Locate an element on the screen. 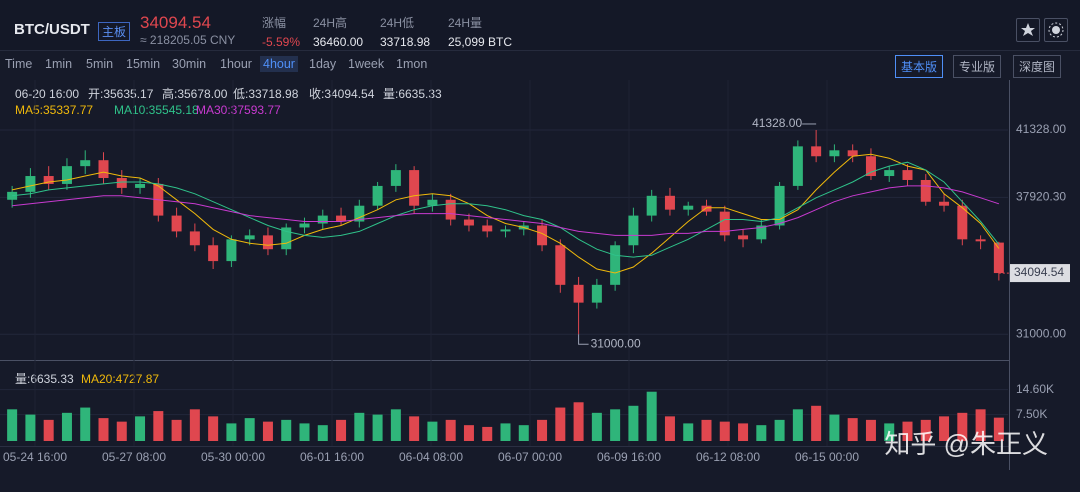 The height and width of the screenshot is (492, 1080). pair: BTC/USDT is located at coordinates (52, 29).